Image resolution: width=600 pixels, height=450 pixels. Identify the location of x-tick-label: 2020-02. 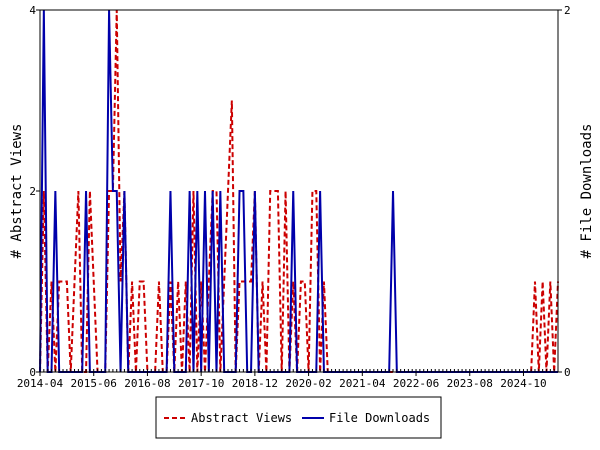
(308, 383).